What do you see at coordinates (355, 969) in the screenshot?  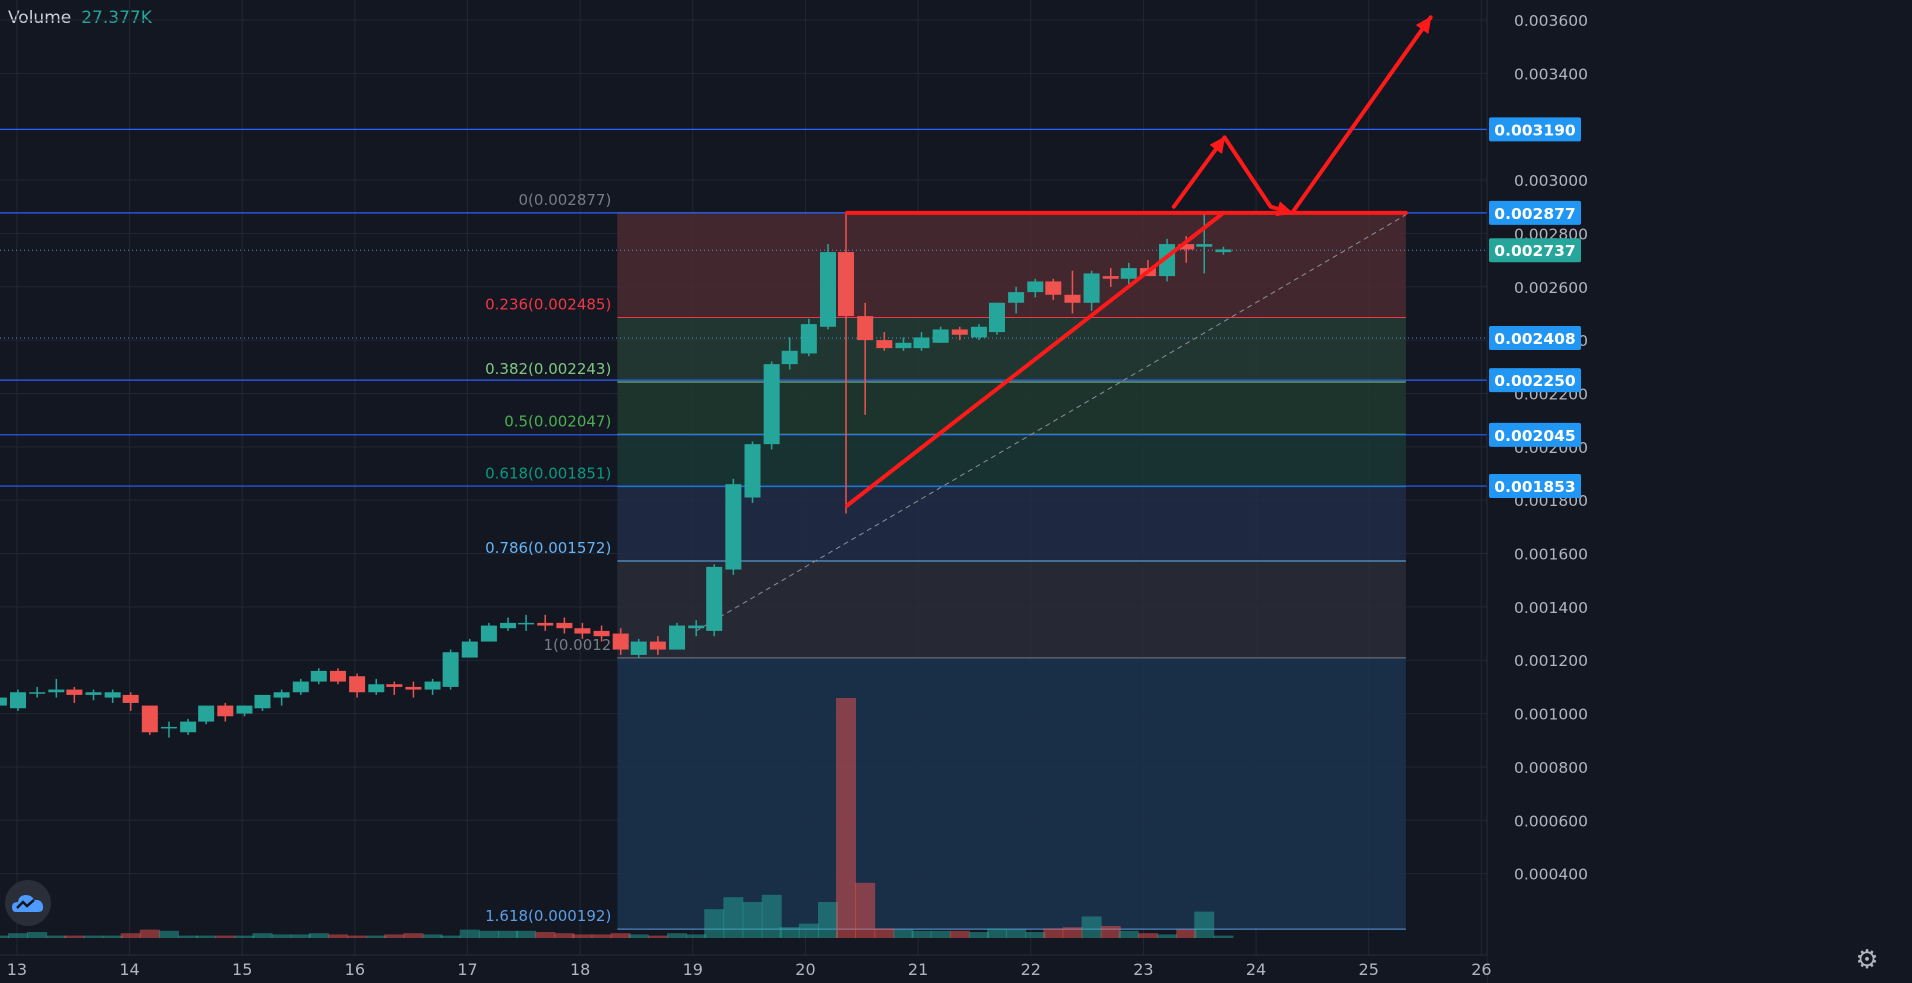 I see `time-tick-label: 16` at bounding box center [355, 969].